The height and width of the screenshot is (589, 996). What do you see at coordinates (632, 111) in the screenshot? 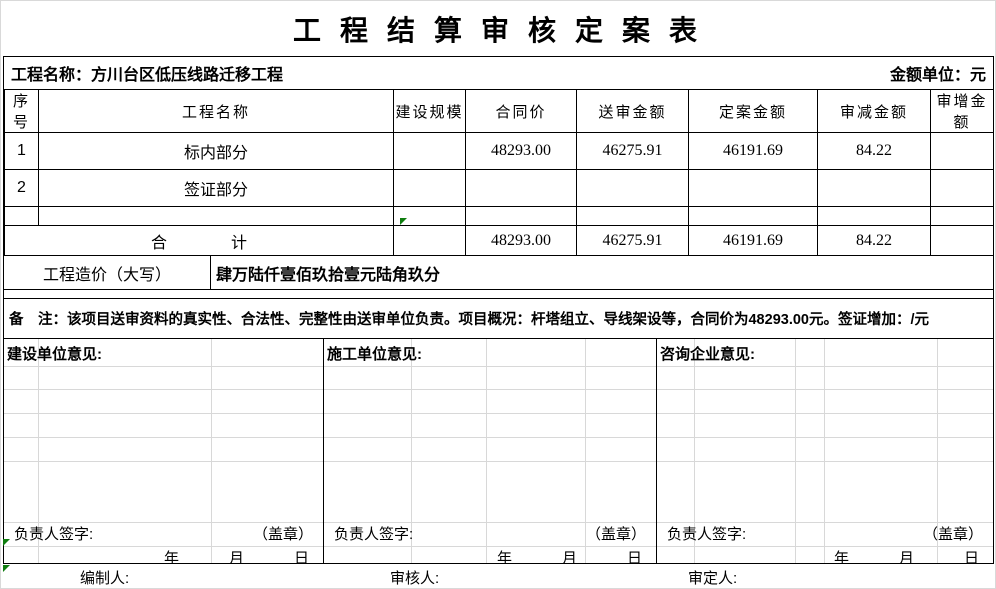
I see `col-header-submitted-amount: 送审金额` at bounding box center [632, 111].